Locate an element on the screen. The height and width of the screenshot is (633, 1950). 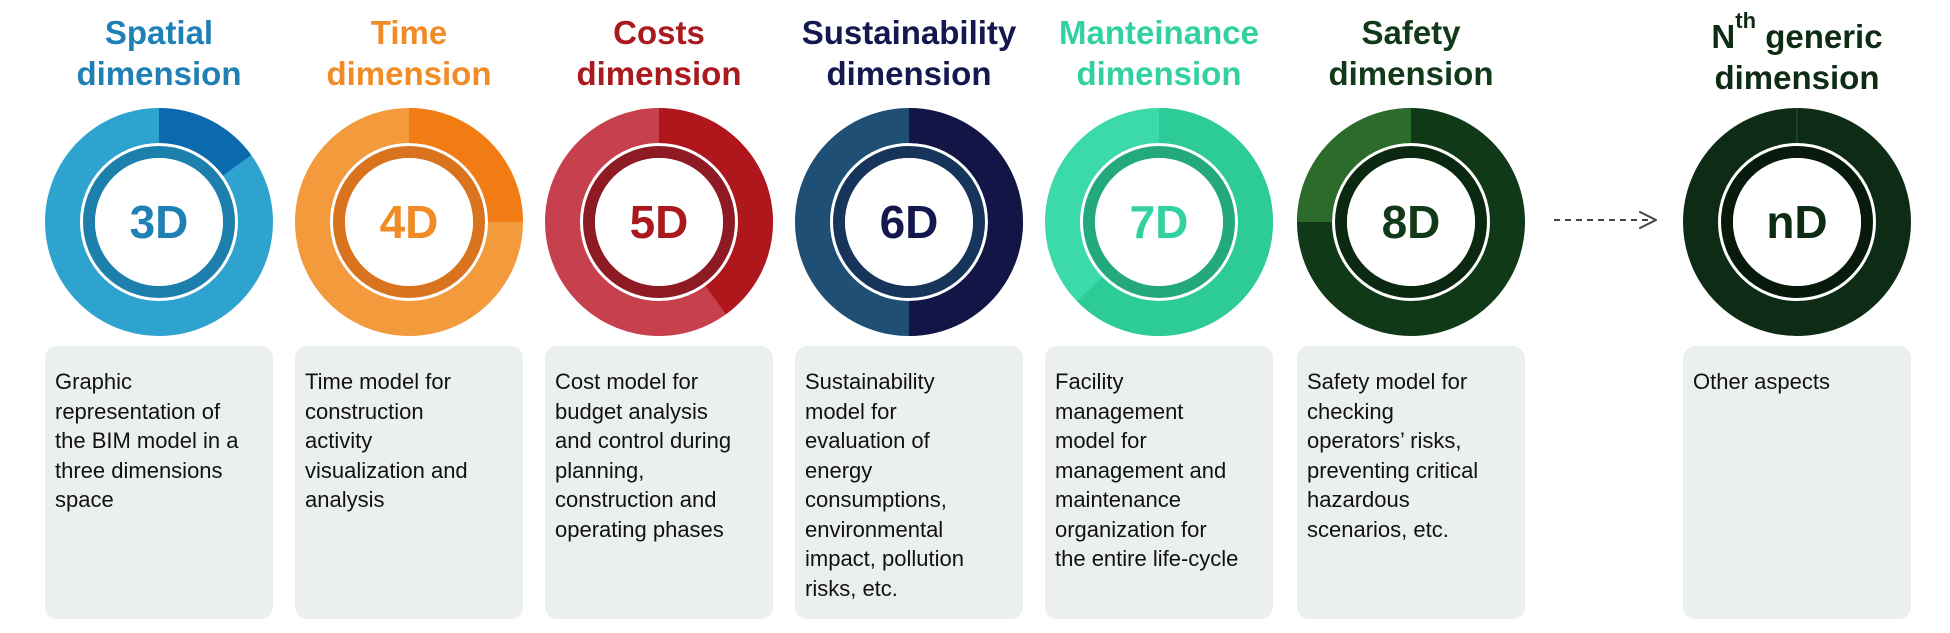
title-n: N is located at coordinates (1723, 36).